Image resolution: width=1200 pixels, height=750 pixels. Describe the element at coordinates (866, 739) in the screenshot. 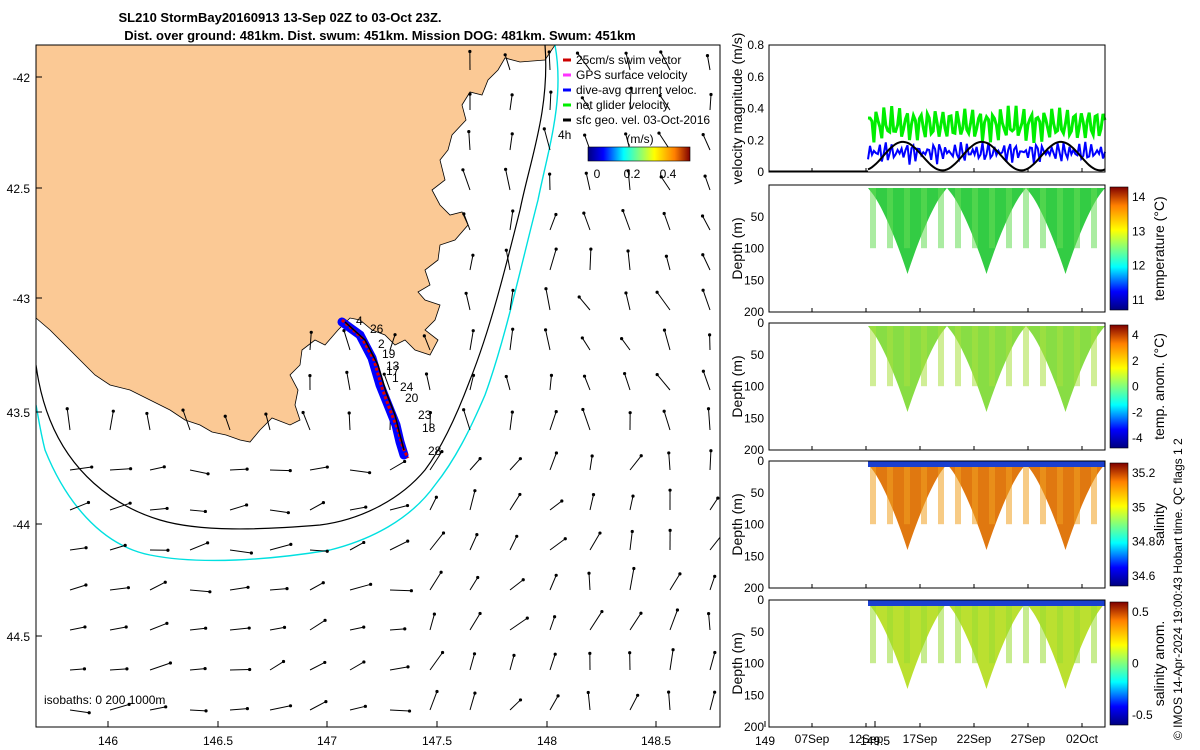

I see `time-tick-label: 12Sep` at that location.